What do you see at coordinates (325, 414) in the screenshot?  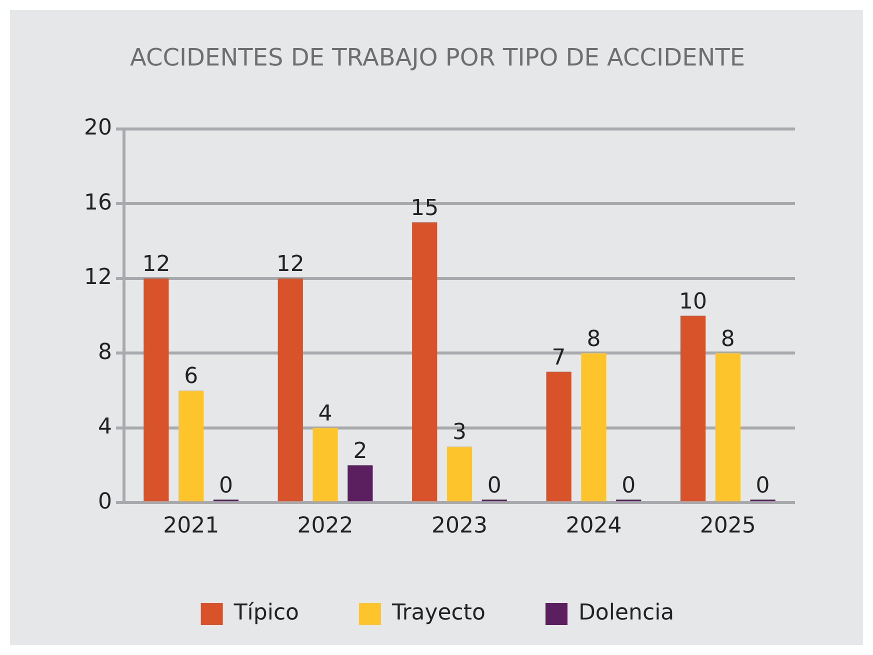 I see `data-label: 4` at bounding box center [325, 414].